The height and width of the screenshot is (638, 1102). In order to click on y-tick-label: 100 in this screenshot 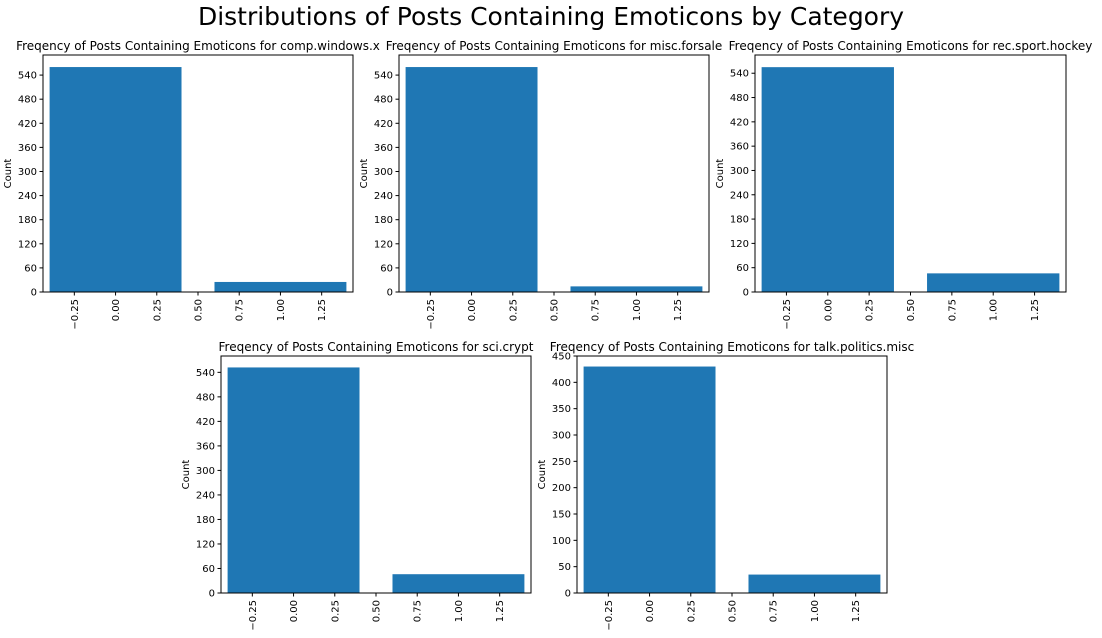, I will do `click(561, 541)`.